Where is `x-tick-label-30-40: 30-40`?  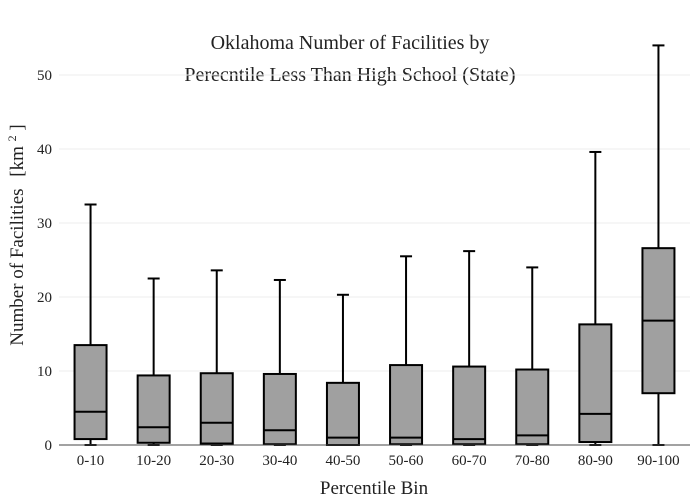 x-tick-label-30-40: 30-40 is located at coordinates (279, 461).